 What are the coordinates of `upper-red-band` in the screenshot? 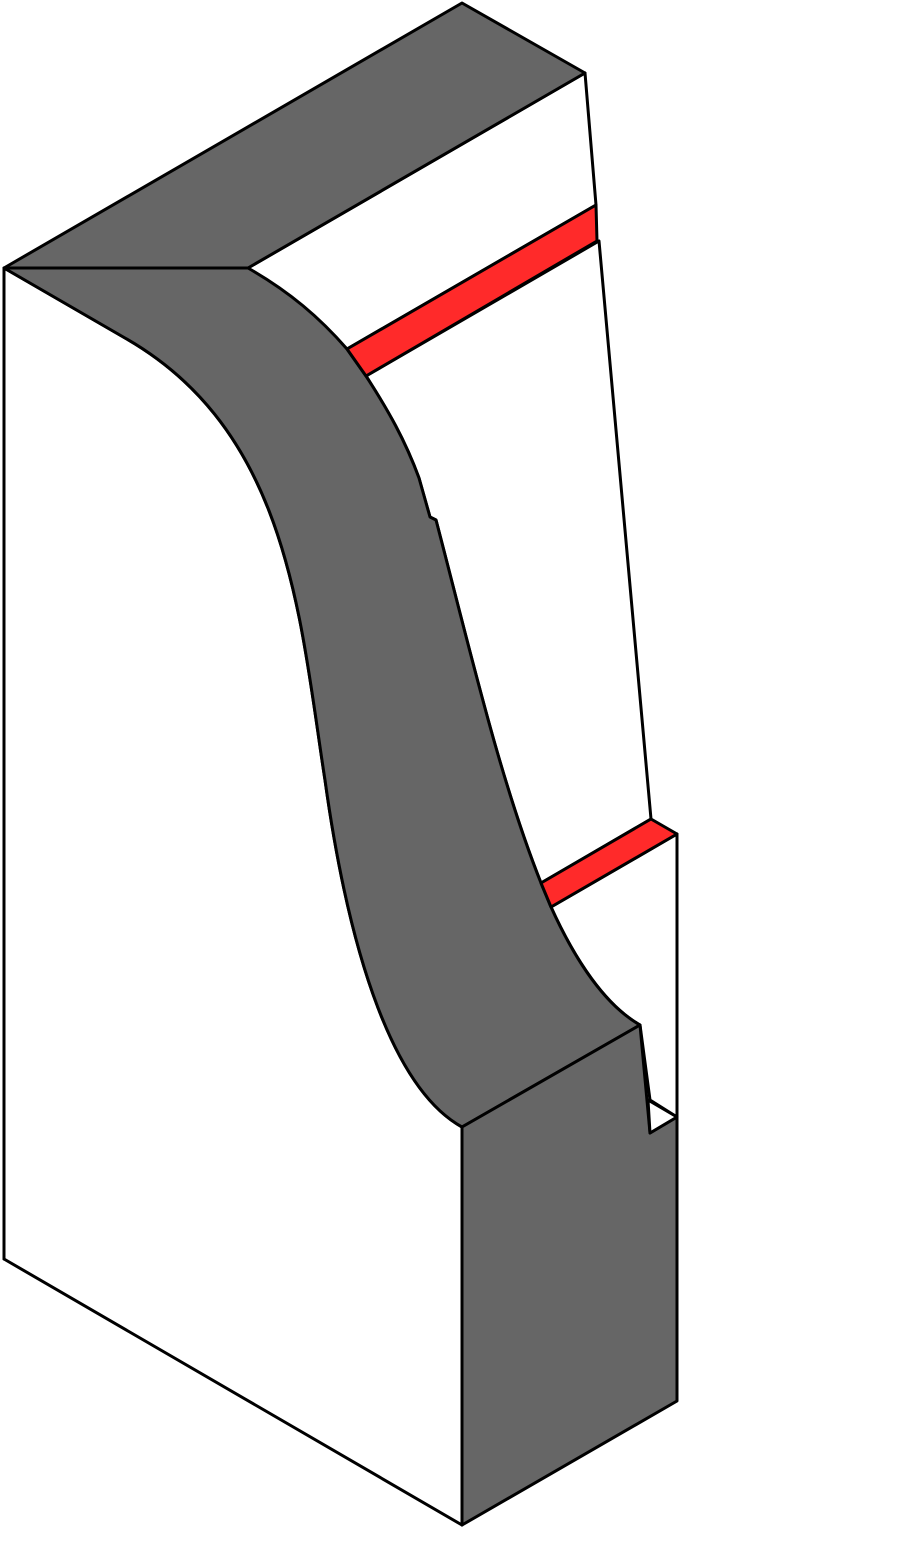 It's located at (472, 290).